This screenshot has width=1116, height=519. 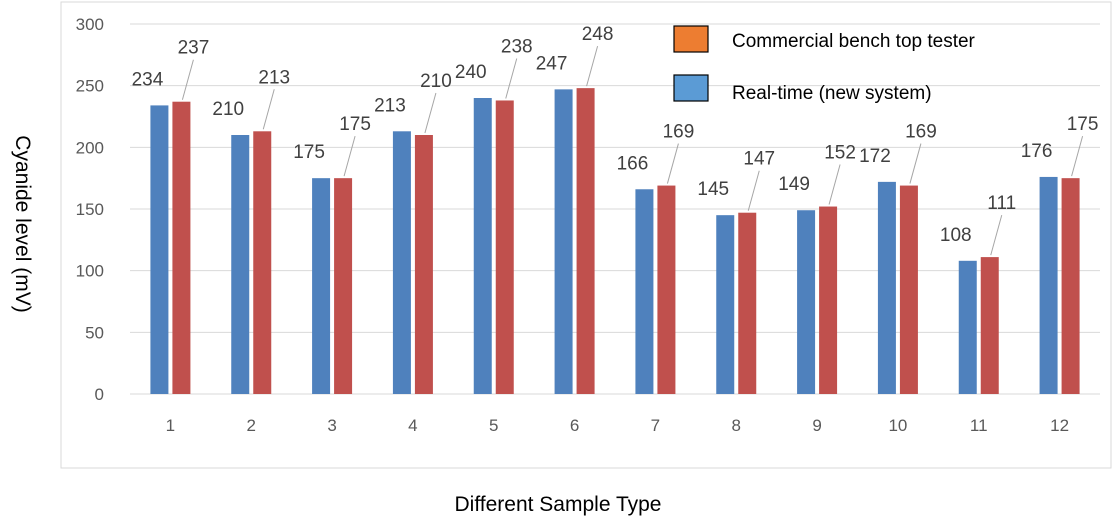 I want to click on x-tick-label: 2, so click(x=251, y=425).